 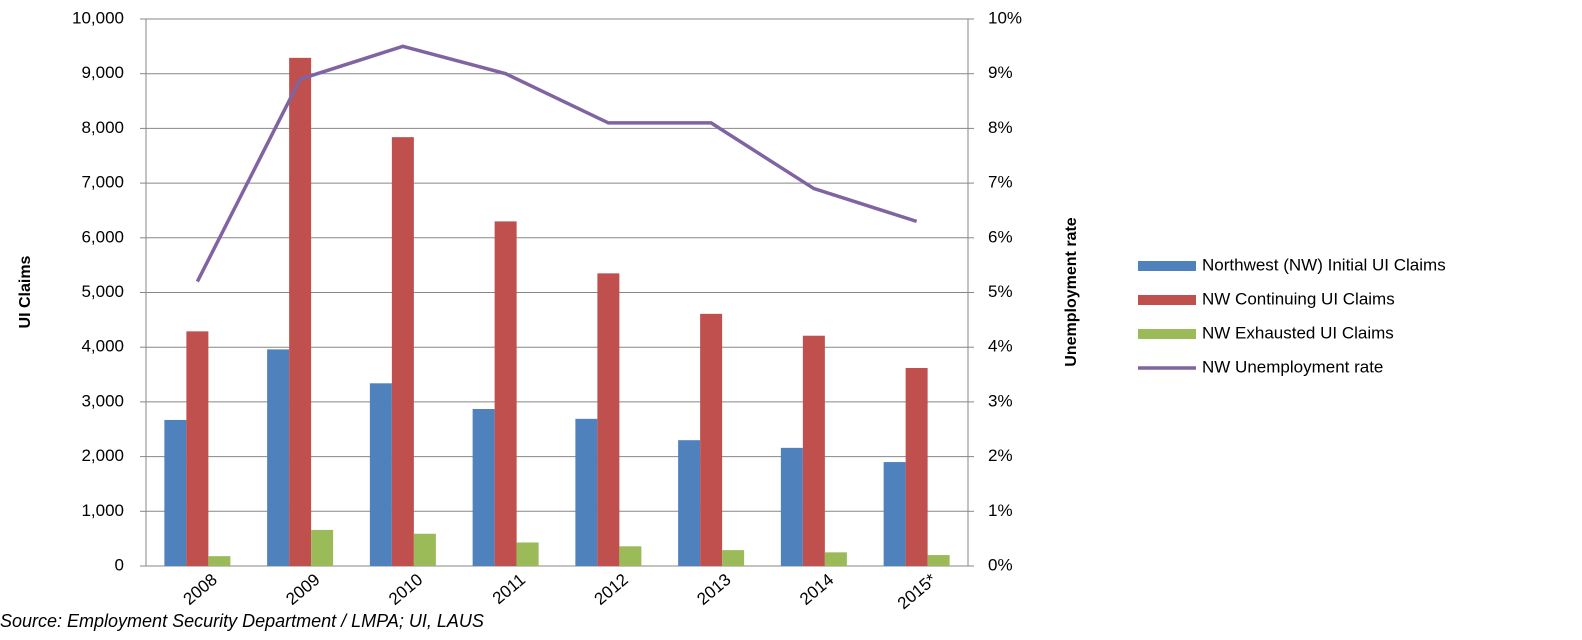 I want to click on y2-tick-label: 0%, so click(x=1000, y=564).